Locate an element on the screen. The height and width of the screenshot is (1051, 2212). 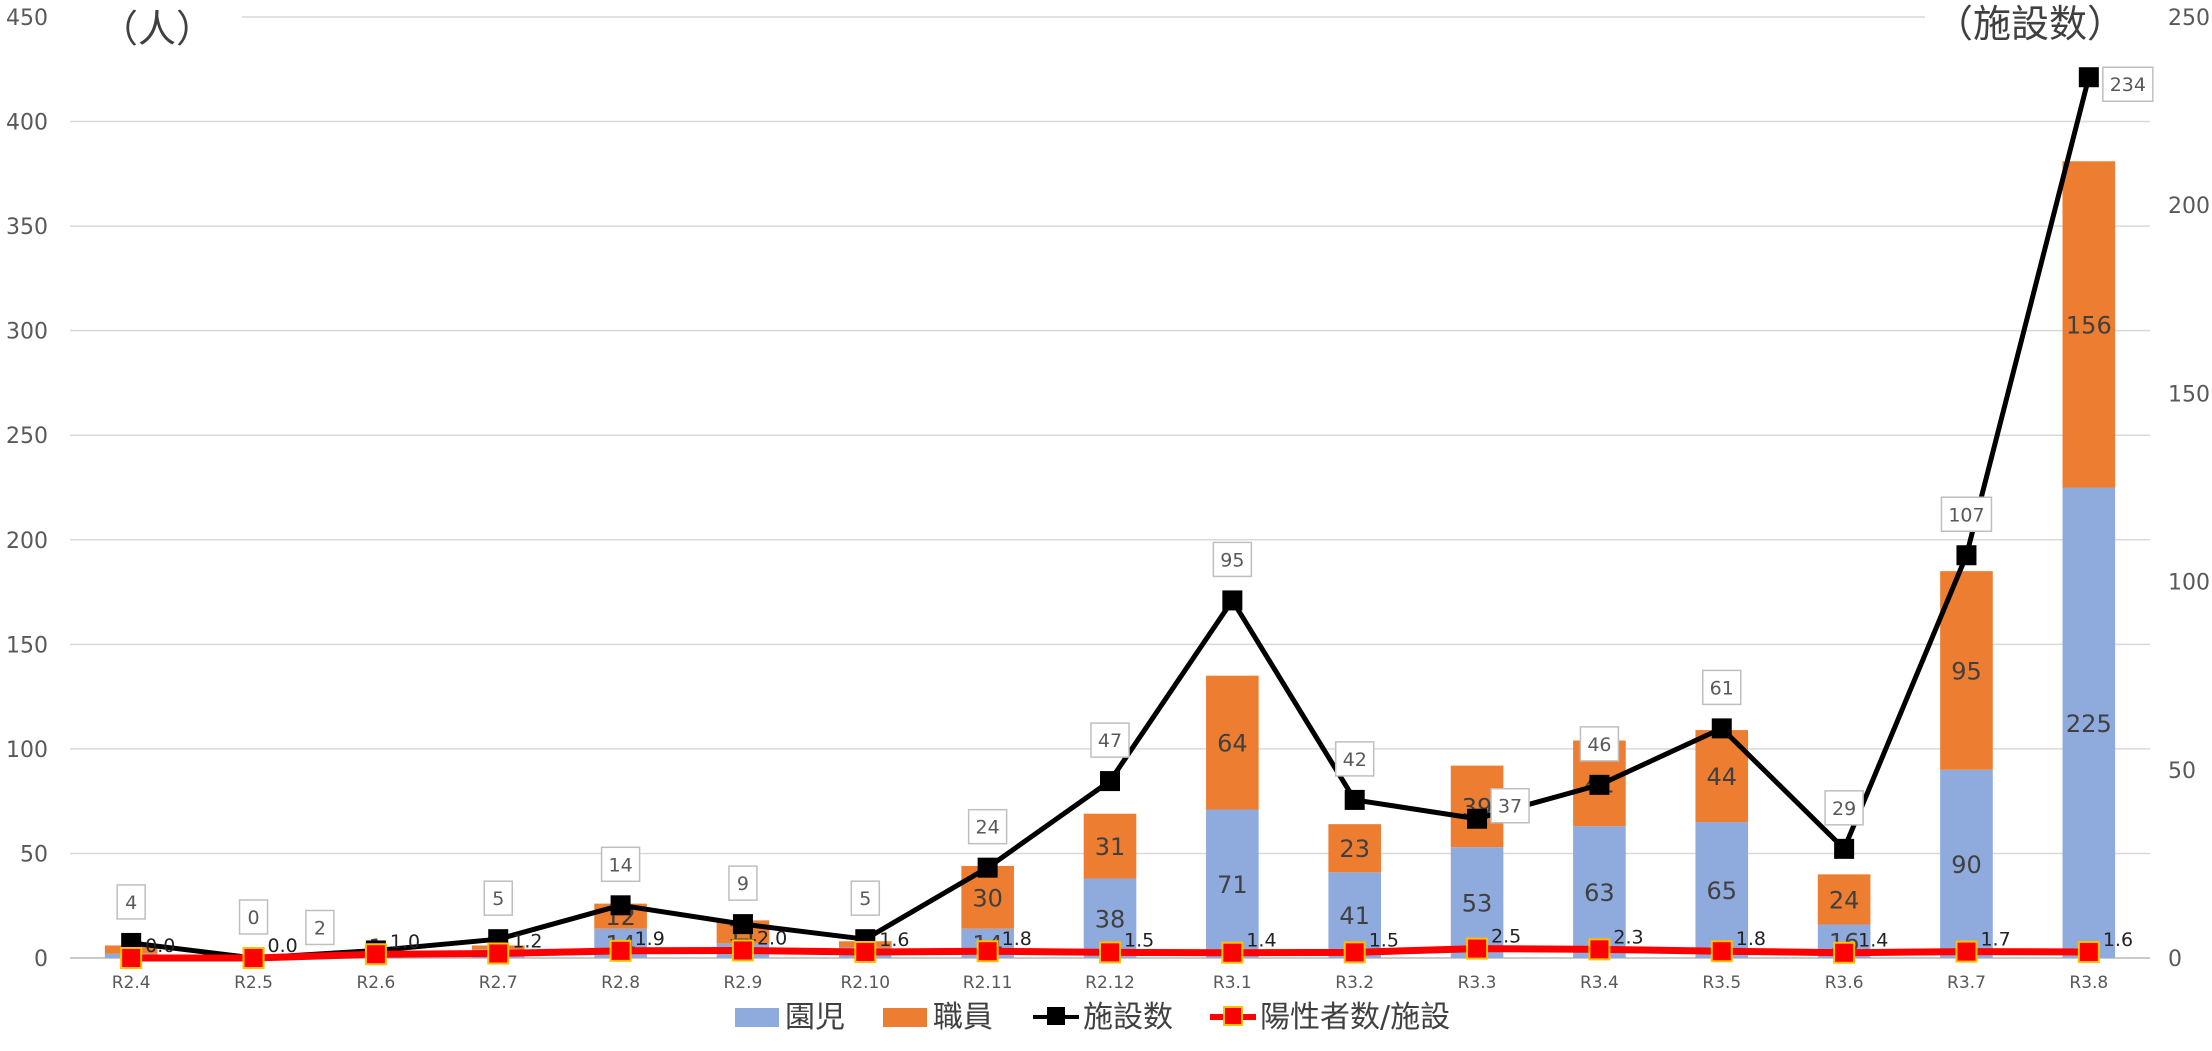
x-tick-label: R3.4 is located at coordinates (1599, 983).